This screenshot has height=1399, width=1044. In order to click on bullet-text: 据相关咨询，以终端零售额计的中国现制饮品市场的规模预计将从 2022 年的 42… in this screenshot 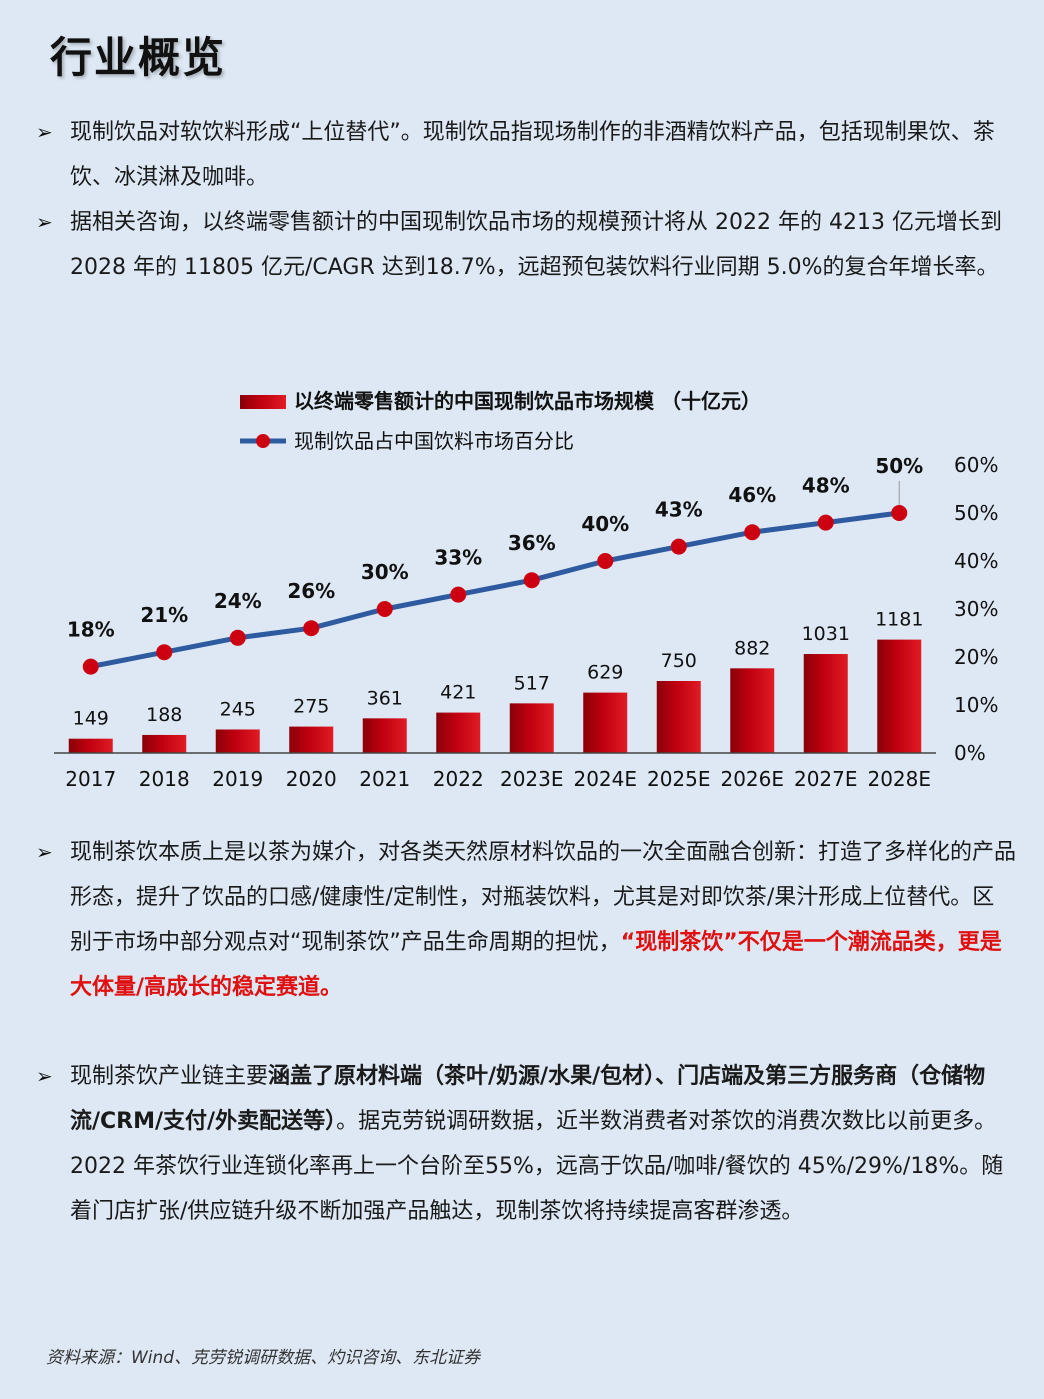, I will do `click(536, 245)`.